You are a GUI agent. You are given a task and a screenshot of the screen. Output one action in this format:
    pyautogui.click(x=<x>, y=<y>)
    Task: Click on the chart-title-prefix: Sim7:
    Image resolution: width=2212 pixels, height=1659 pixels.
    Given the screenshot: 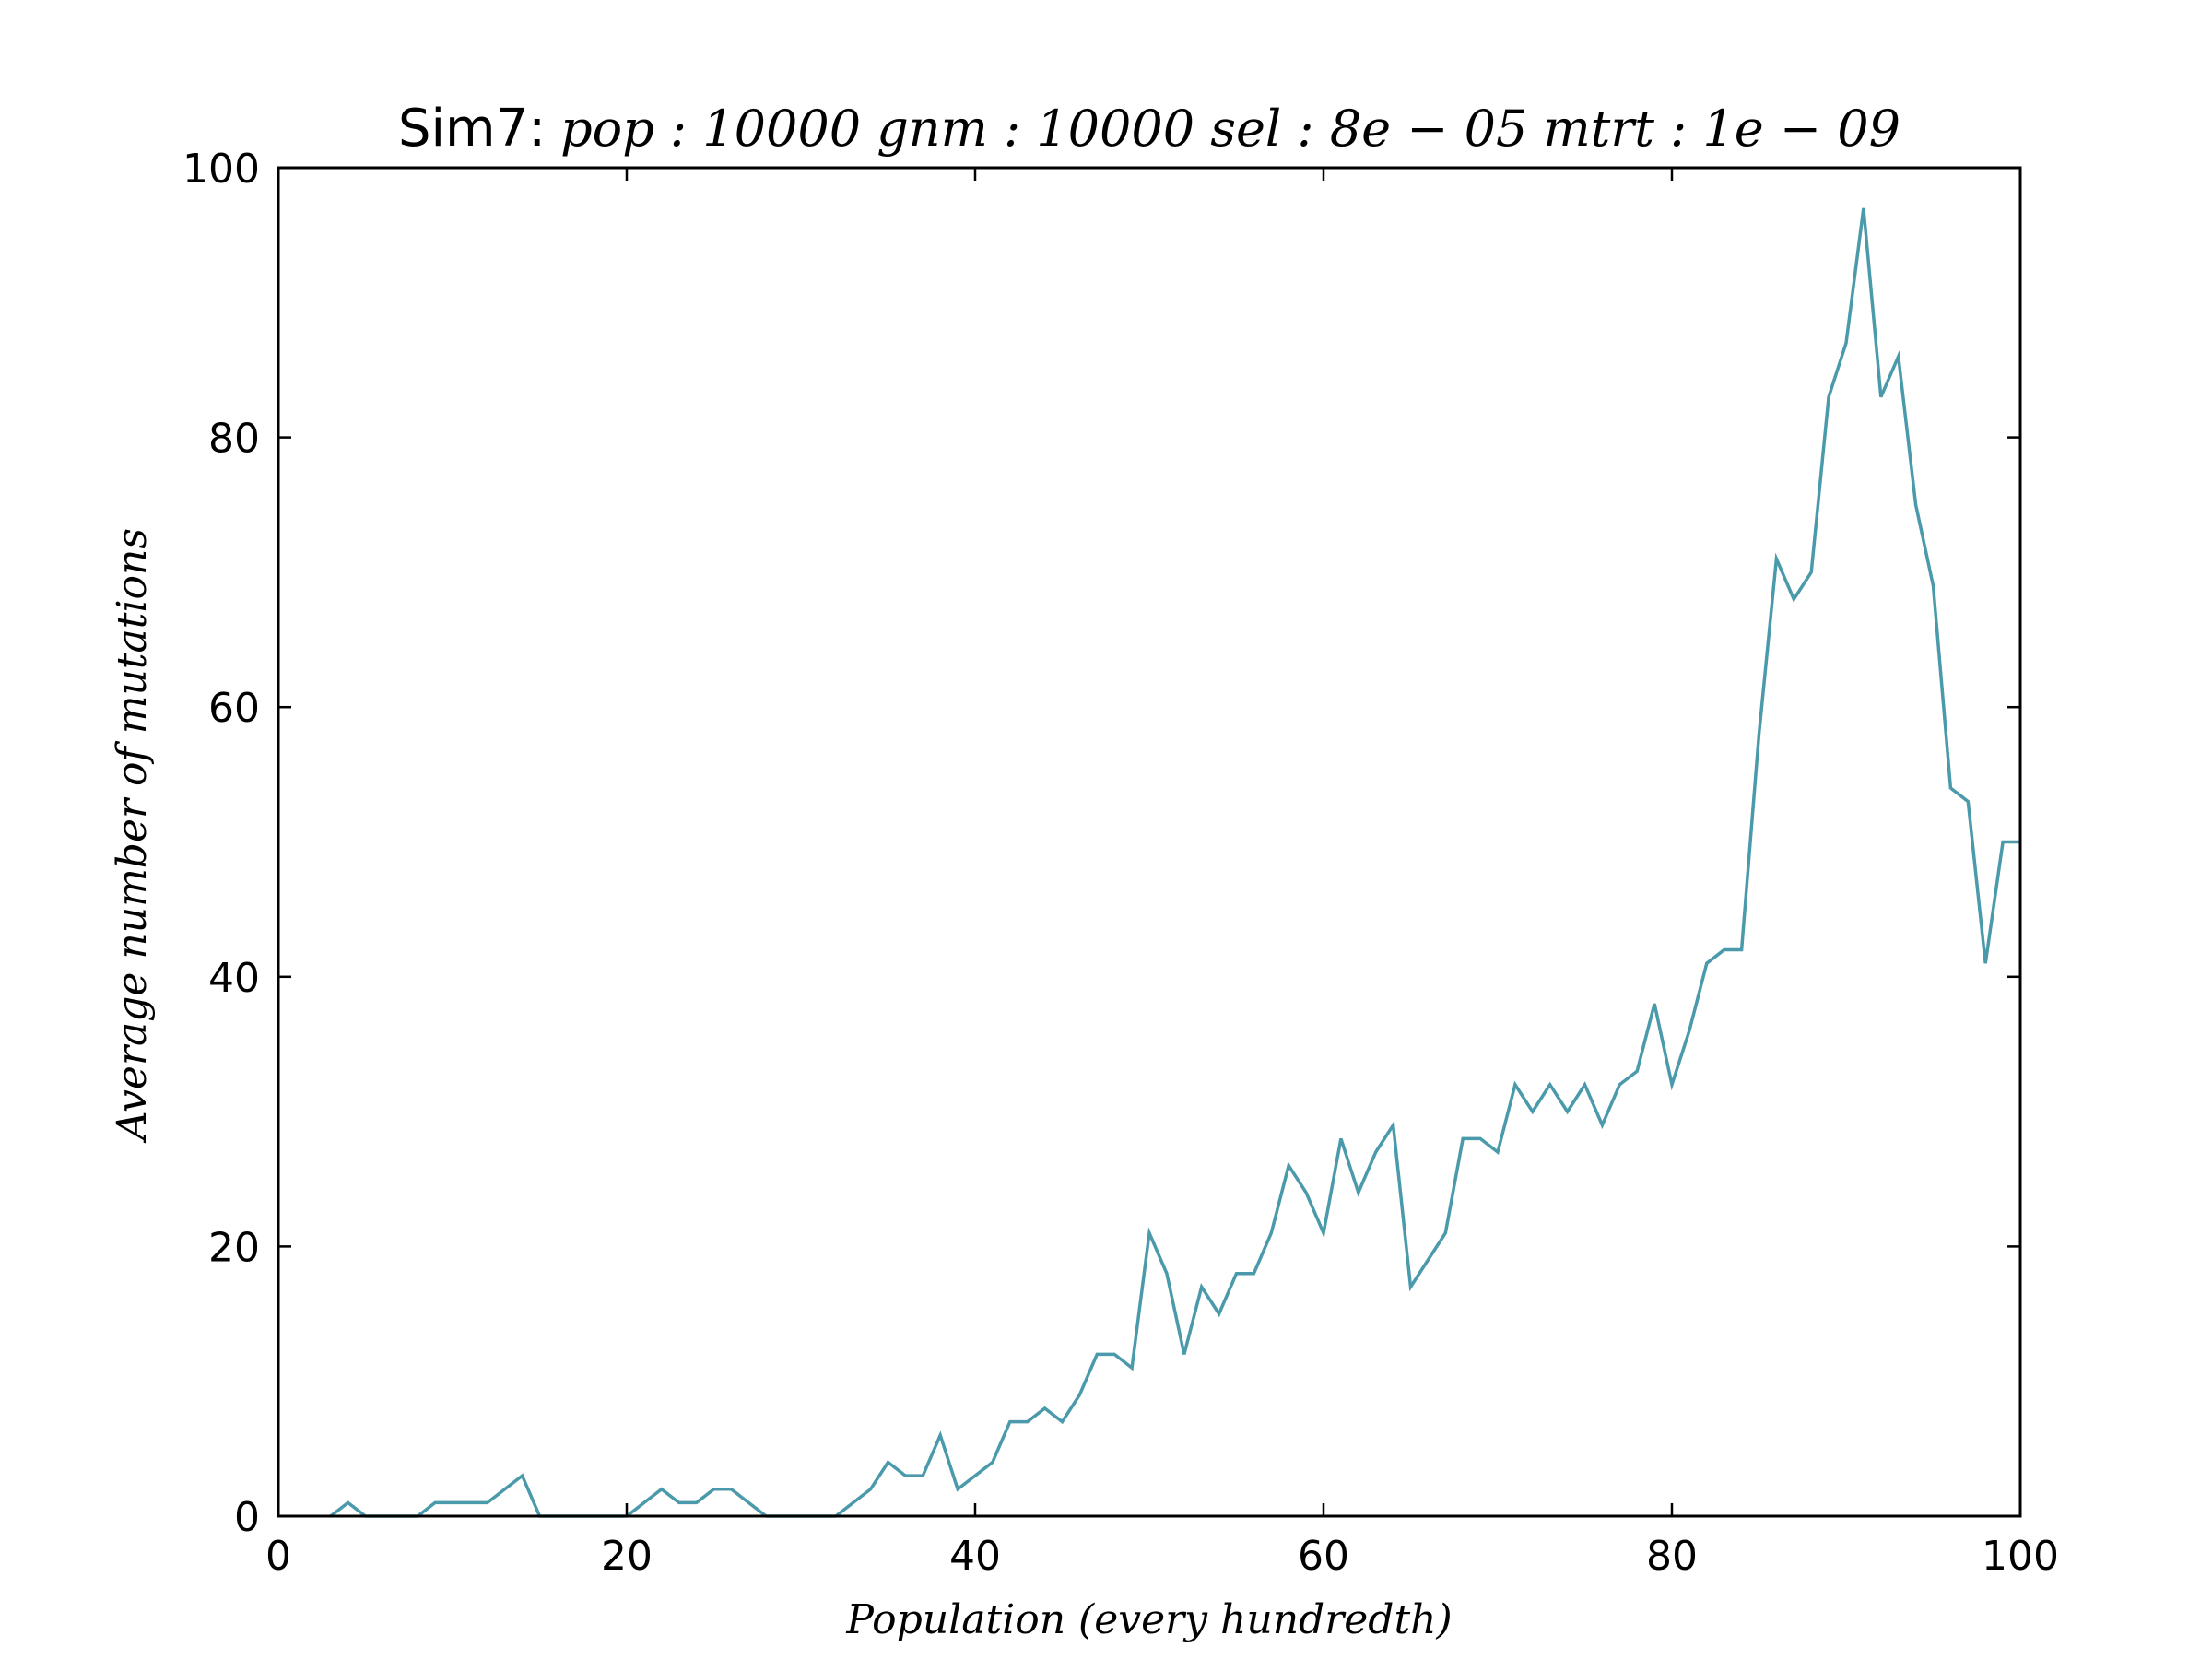 What is the action you would take?
    pyautogui.click(x=472, y=129)
    